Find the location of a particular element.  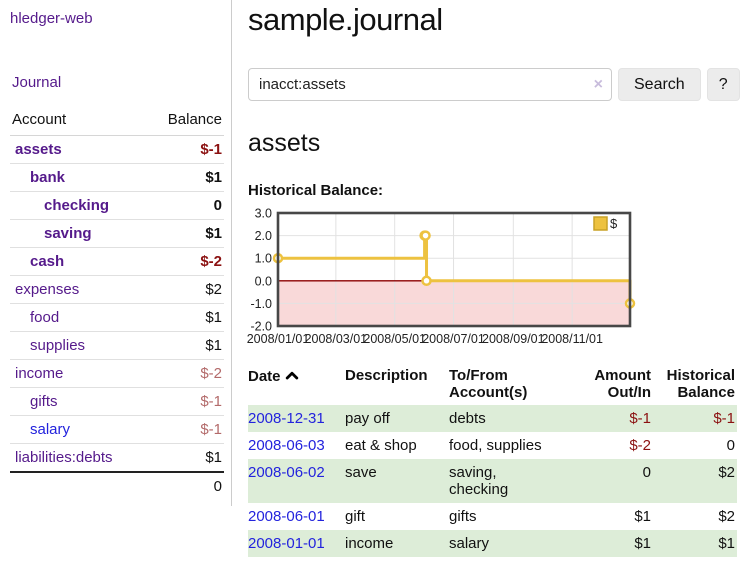

account-link: assets is located at coordinates (38, 149).